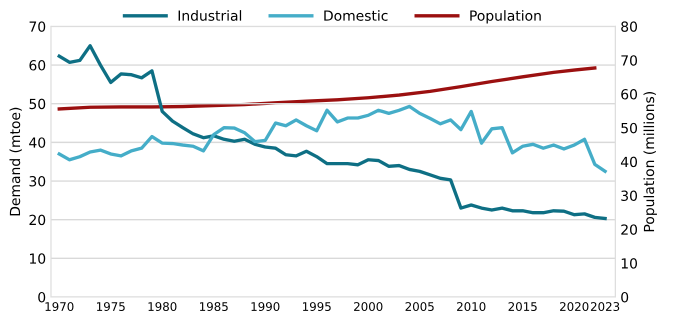  What do you see at coordinates (630, 263) in the screenshot?
I see `y2-tick-label: 10` at bounding box center [630, 263].